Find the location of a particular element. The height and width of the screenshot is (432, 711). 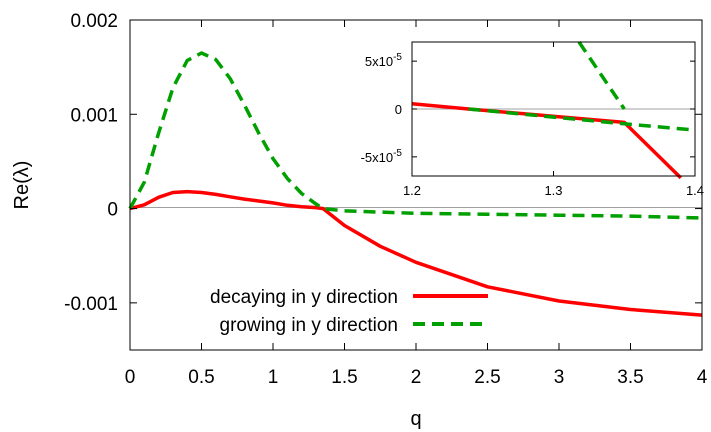

x-axis-label: q is located at coordinates (415, 419).